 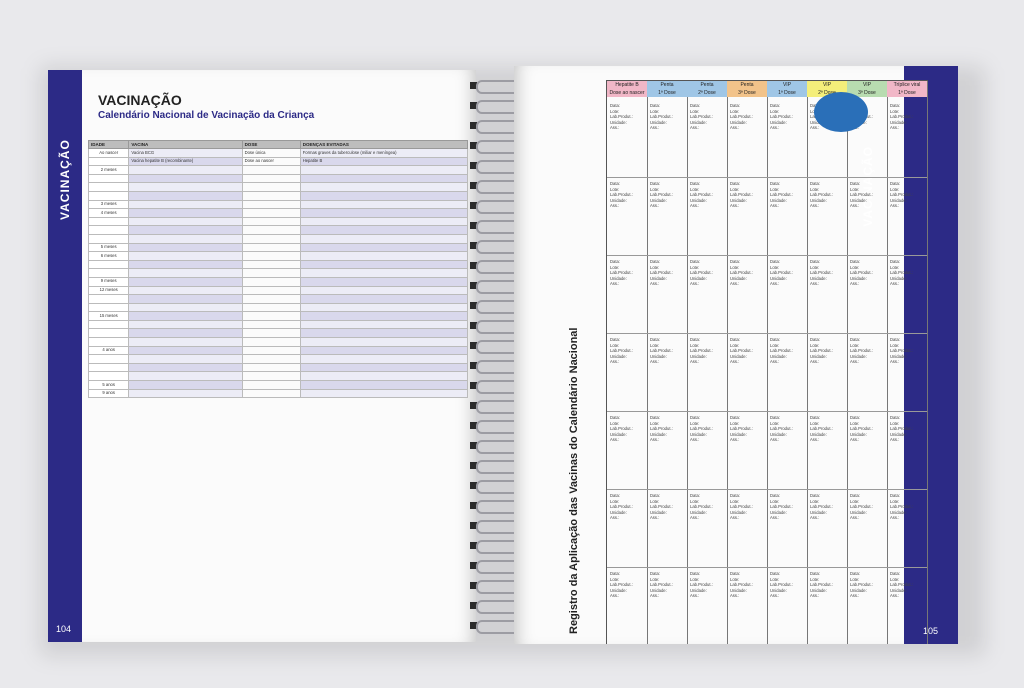 I want to click on right-side-stripe, so click(x=931, y=355).